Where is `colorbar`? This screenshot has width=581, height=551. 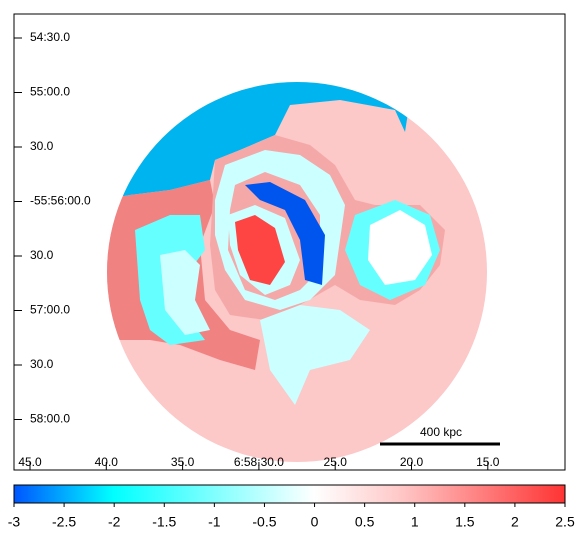
colorbar is located at coordinates (289, 494).